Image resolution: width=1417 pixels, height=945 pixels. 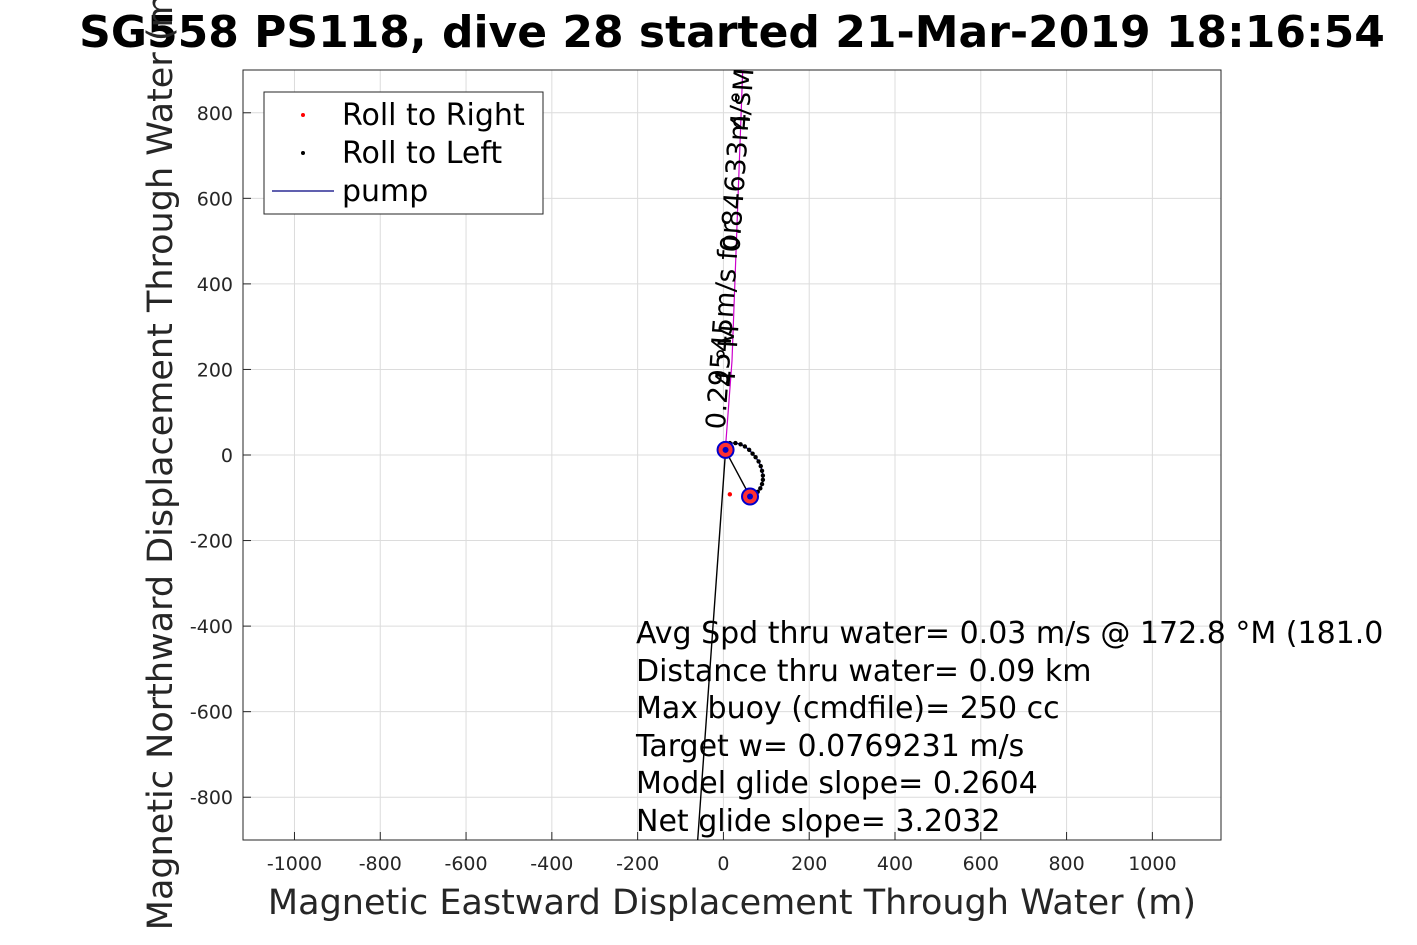 I want to click on x-tick-label: -400, so click(x=551, y=864).